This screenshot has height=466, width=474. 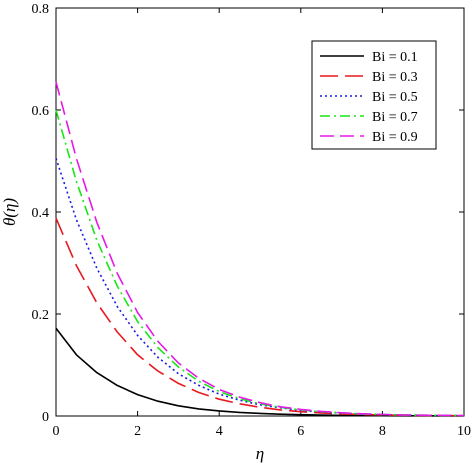 What do you see at coordinates (369, 97) in the screenshot?
I see `legend-items: Bi = 0.1 Bi = 0.3 Bi = 0.5 Bi = 0.7 Bi = 0.9` at bounding box center [369, 97].